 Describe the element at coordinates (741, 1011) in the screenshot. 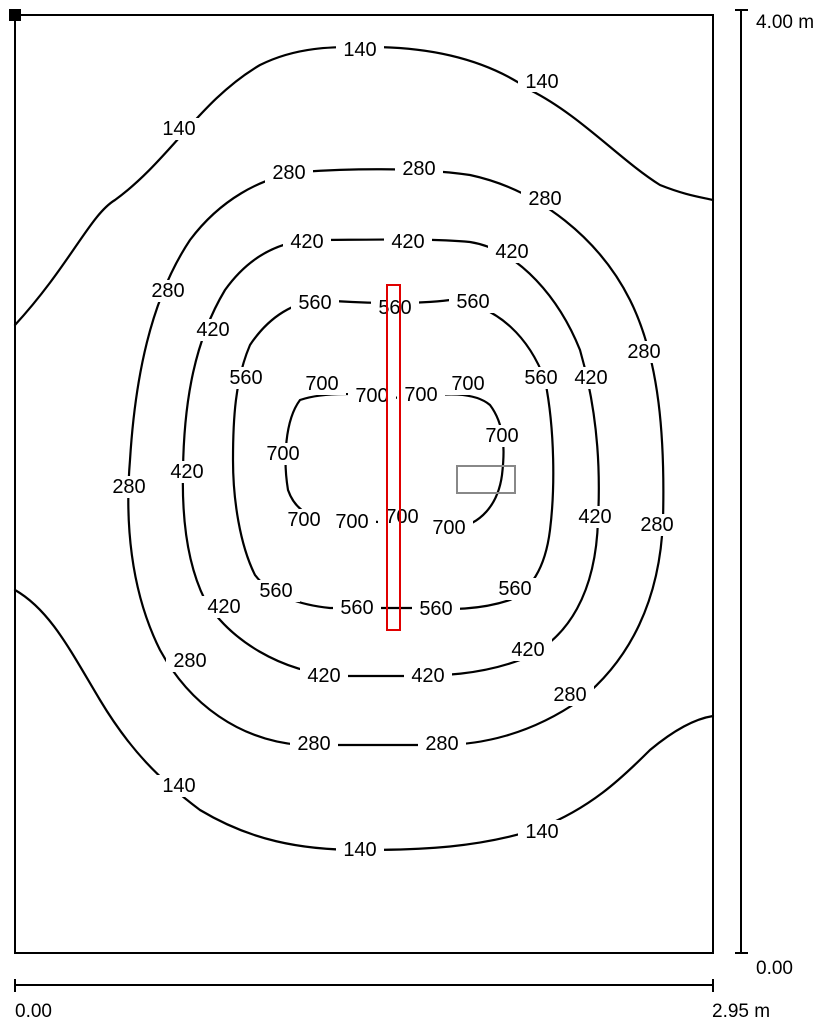

I see `width-end-label: 2.95 m` at that location.